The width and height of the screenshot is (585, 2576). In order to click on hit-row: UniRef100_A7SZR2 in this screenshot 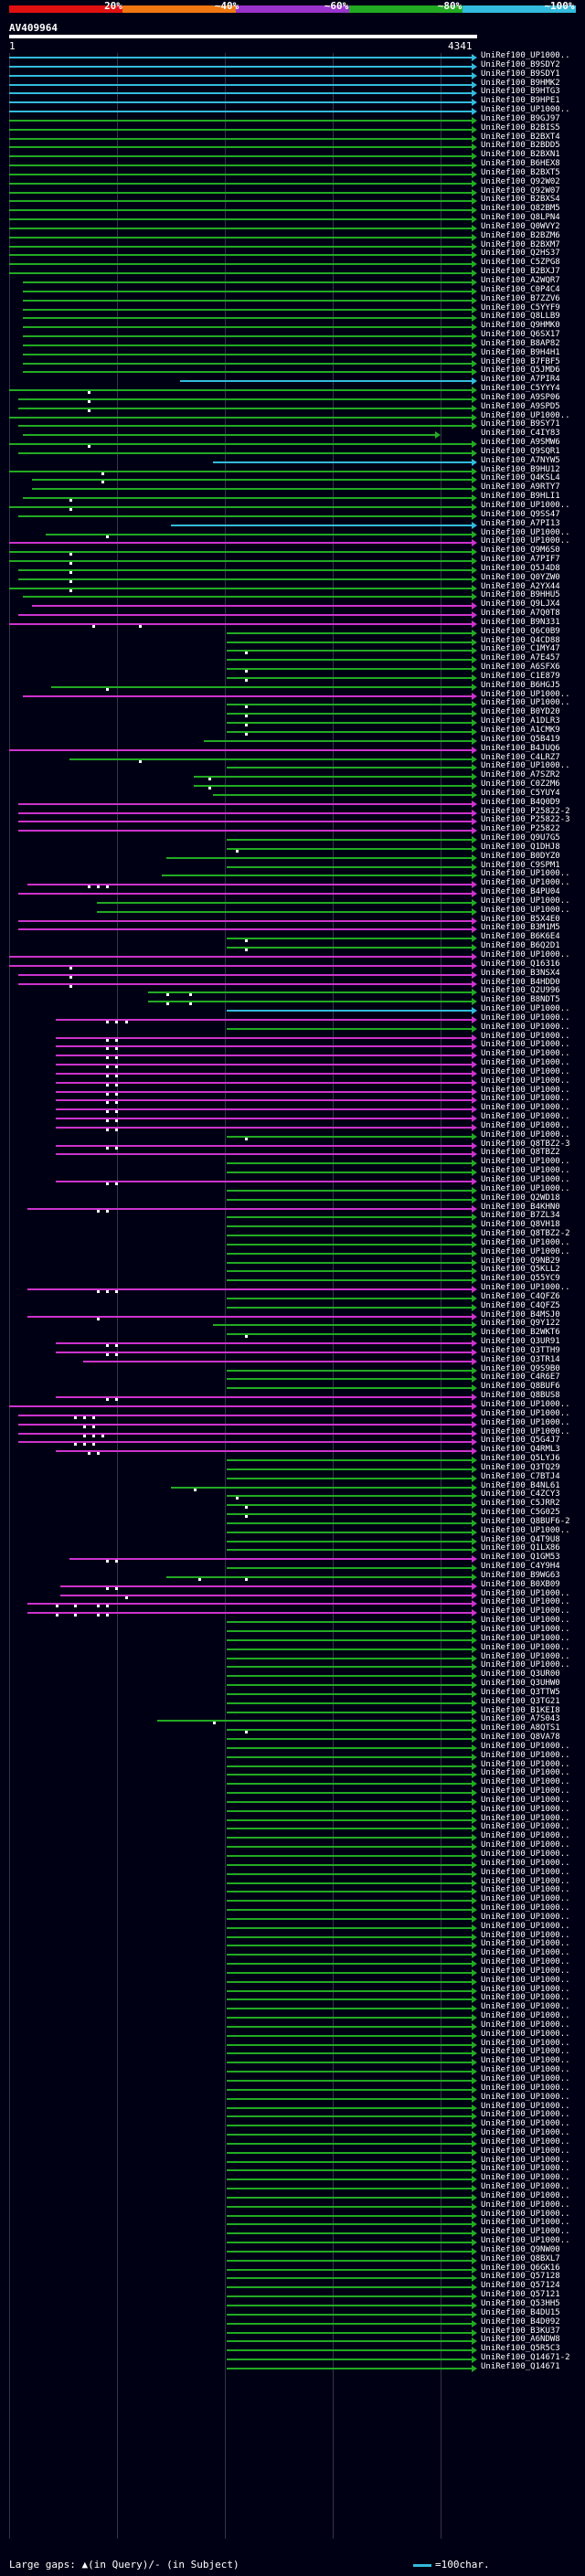, I will do `click(293, 775)`.